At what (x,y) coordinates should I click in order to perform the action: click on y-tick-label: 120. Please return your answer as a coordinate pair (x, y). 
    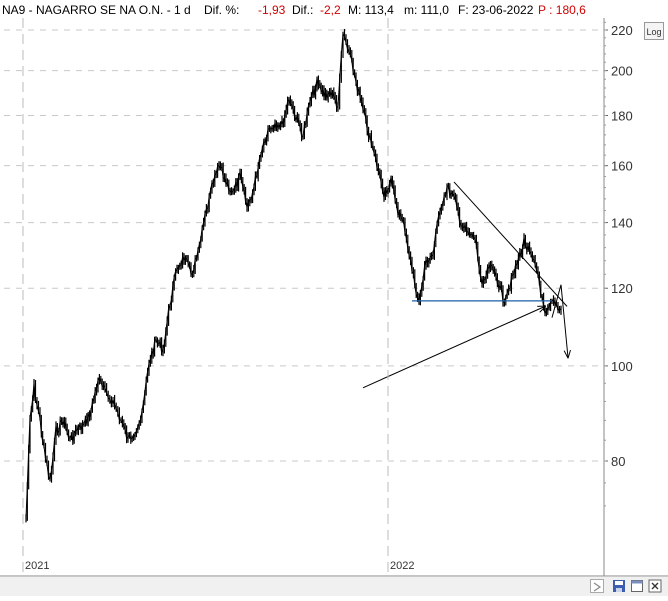
    Looking at the image, I should click on (622, 288).